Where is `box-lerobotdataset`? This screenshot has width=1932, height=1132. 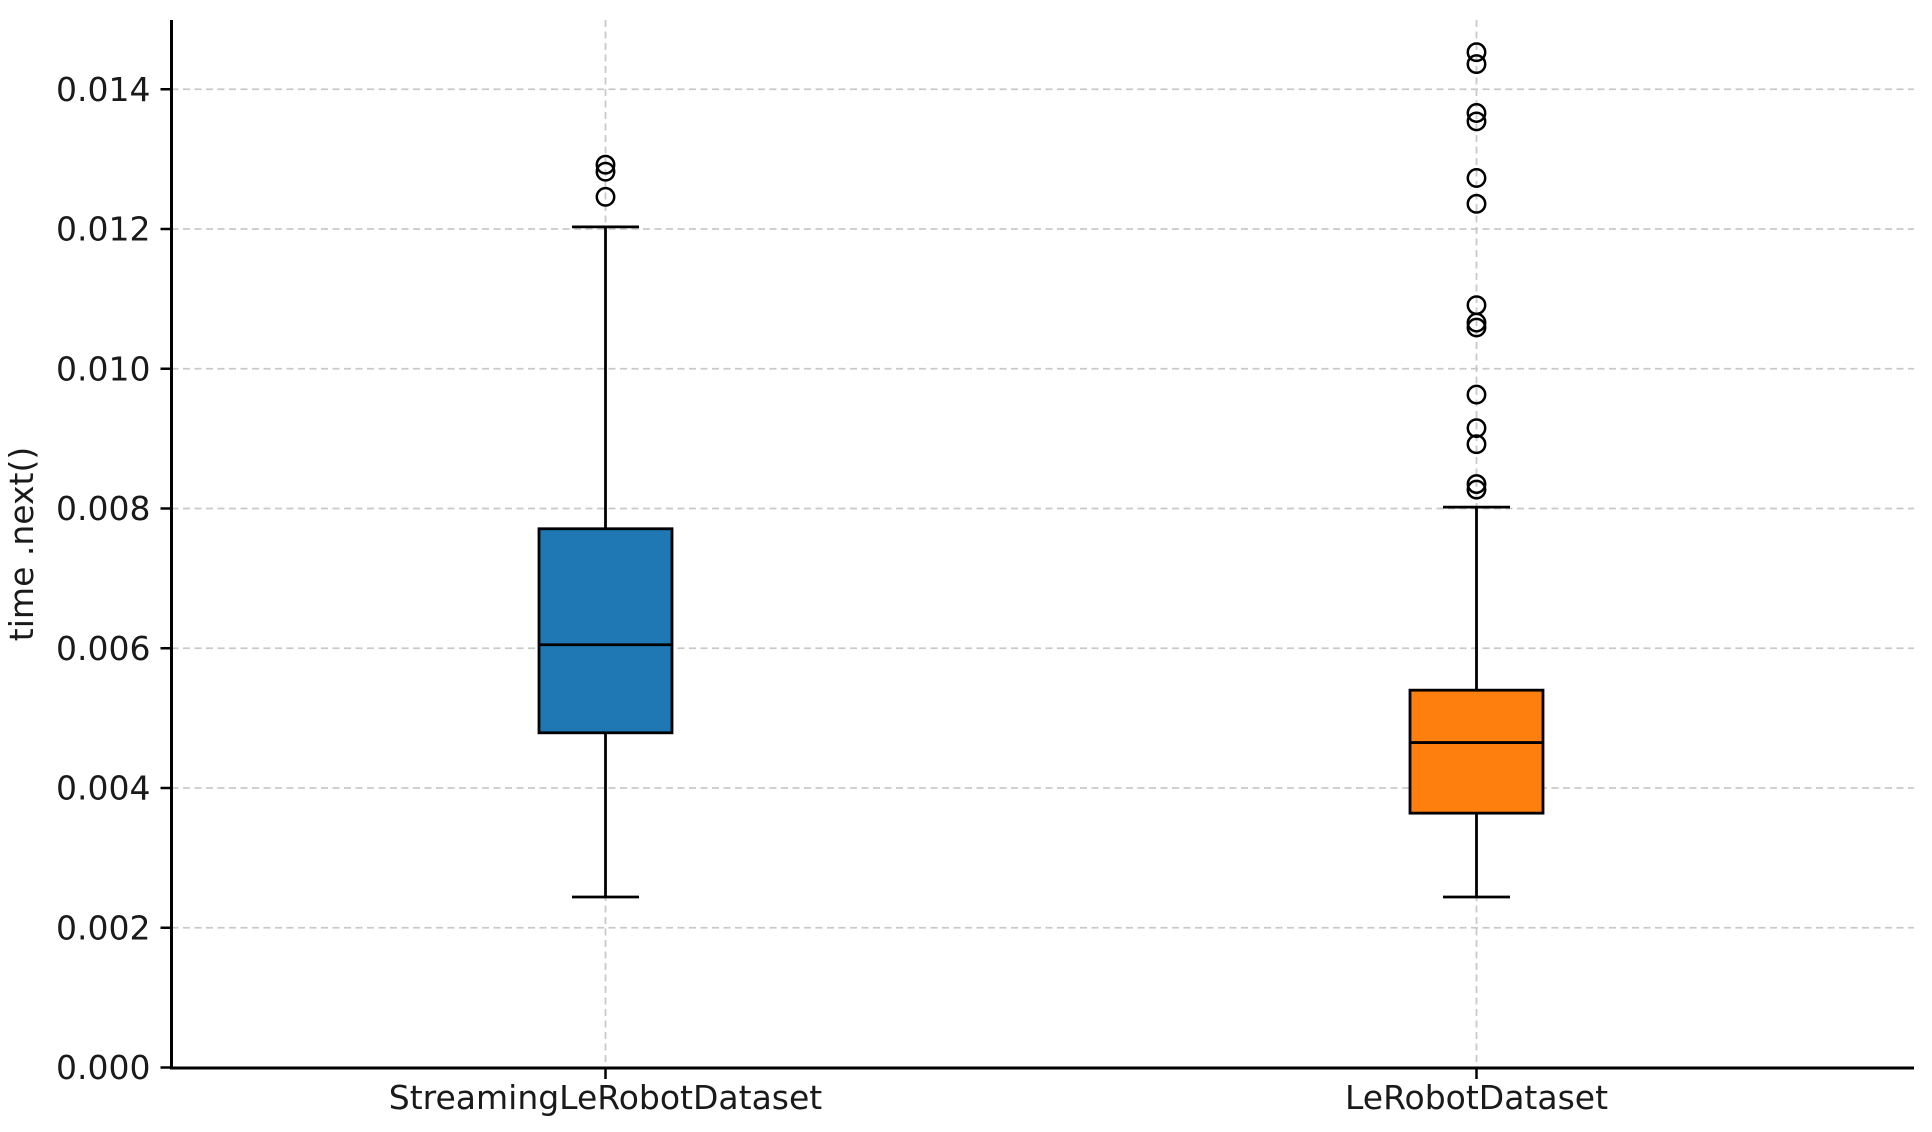
box-lerobotdataset is located at coordinates (1476, 751).